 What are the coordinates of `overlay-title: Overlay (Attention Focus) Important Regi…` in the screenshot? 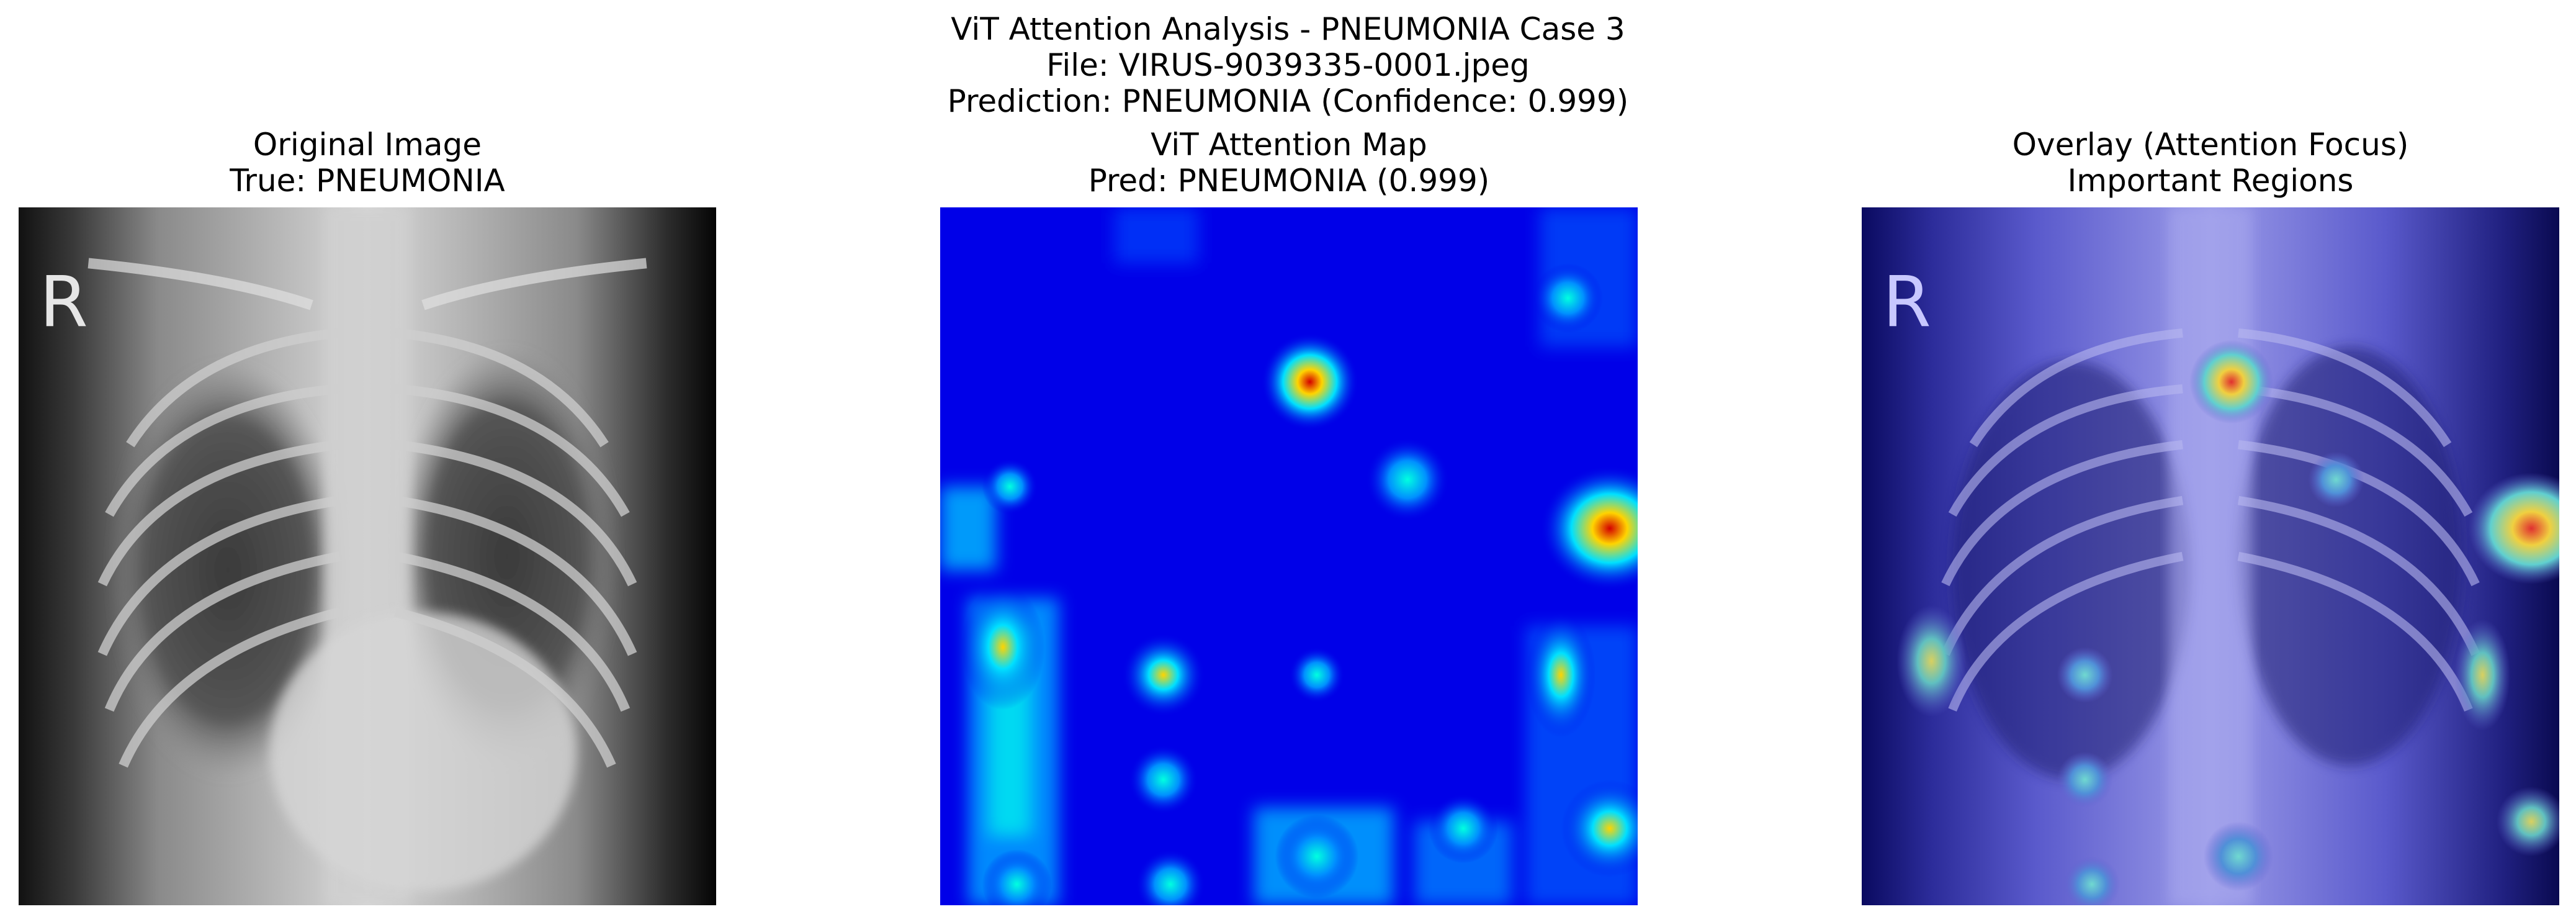 It's located at (2210, 163).